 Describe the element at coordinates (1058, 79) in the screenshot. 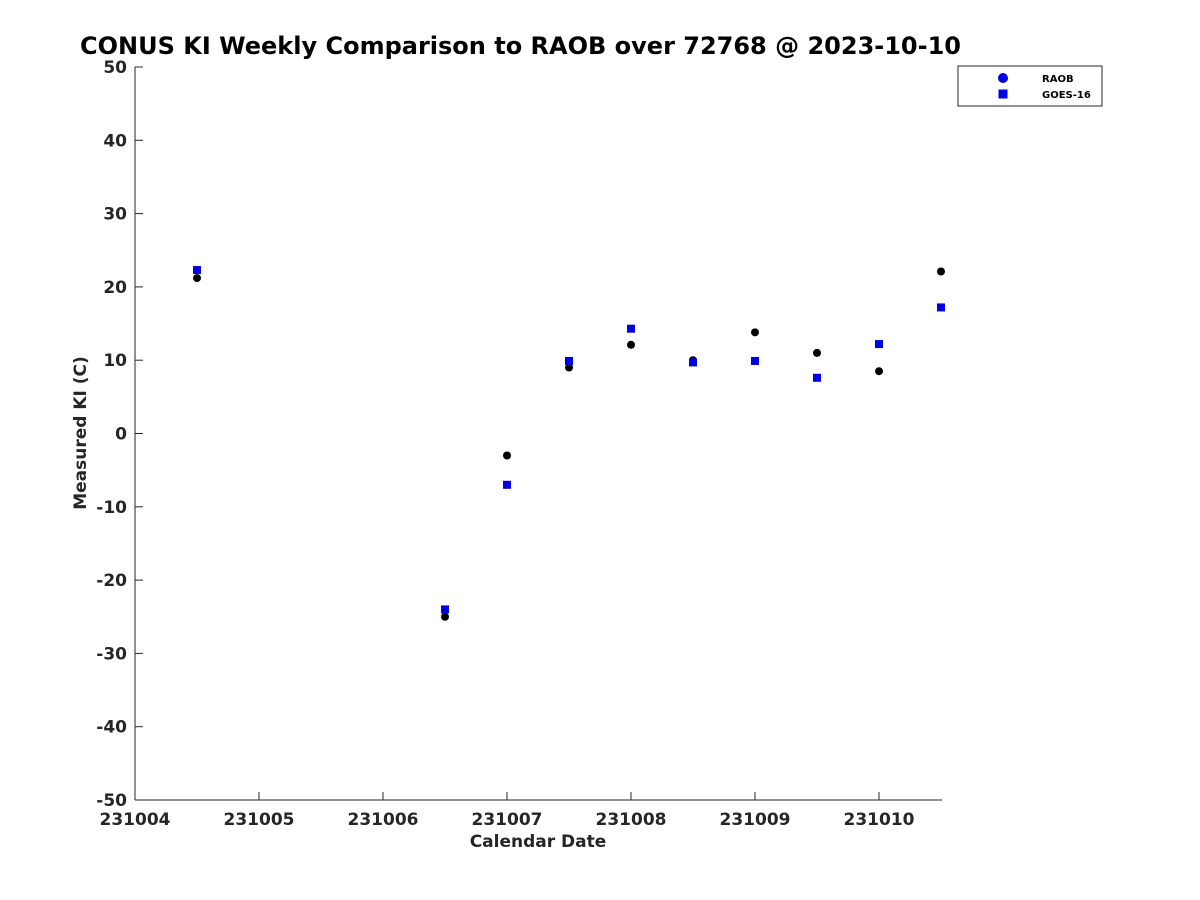

I see `legend-raob-label: RAOB` at that location.